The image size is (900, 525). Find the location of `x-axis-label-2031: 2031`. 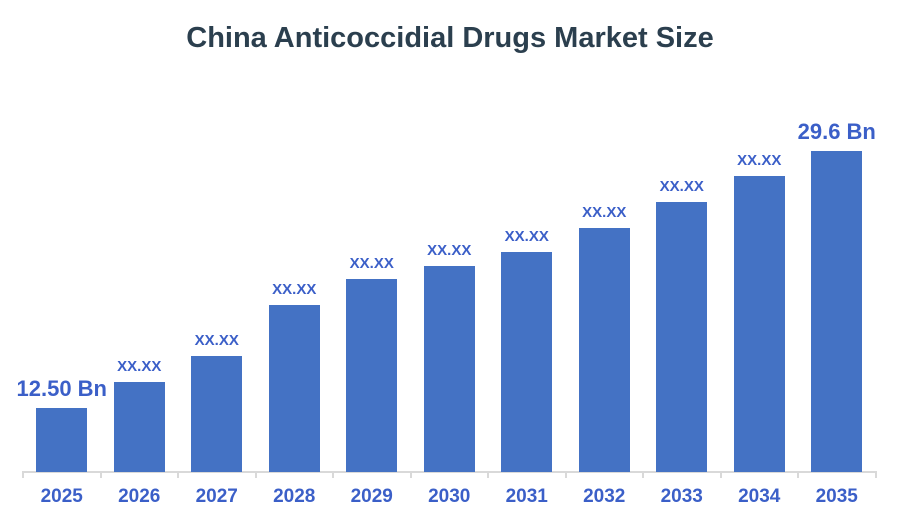

x-axis-label-2031: 2031 is located at coordinates (526, 496).